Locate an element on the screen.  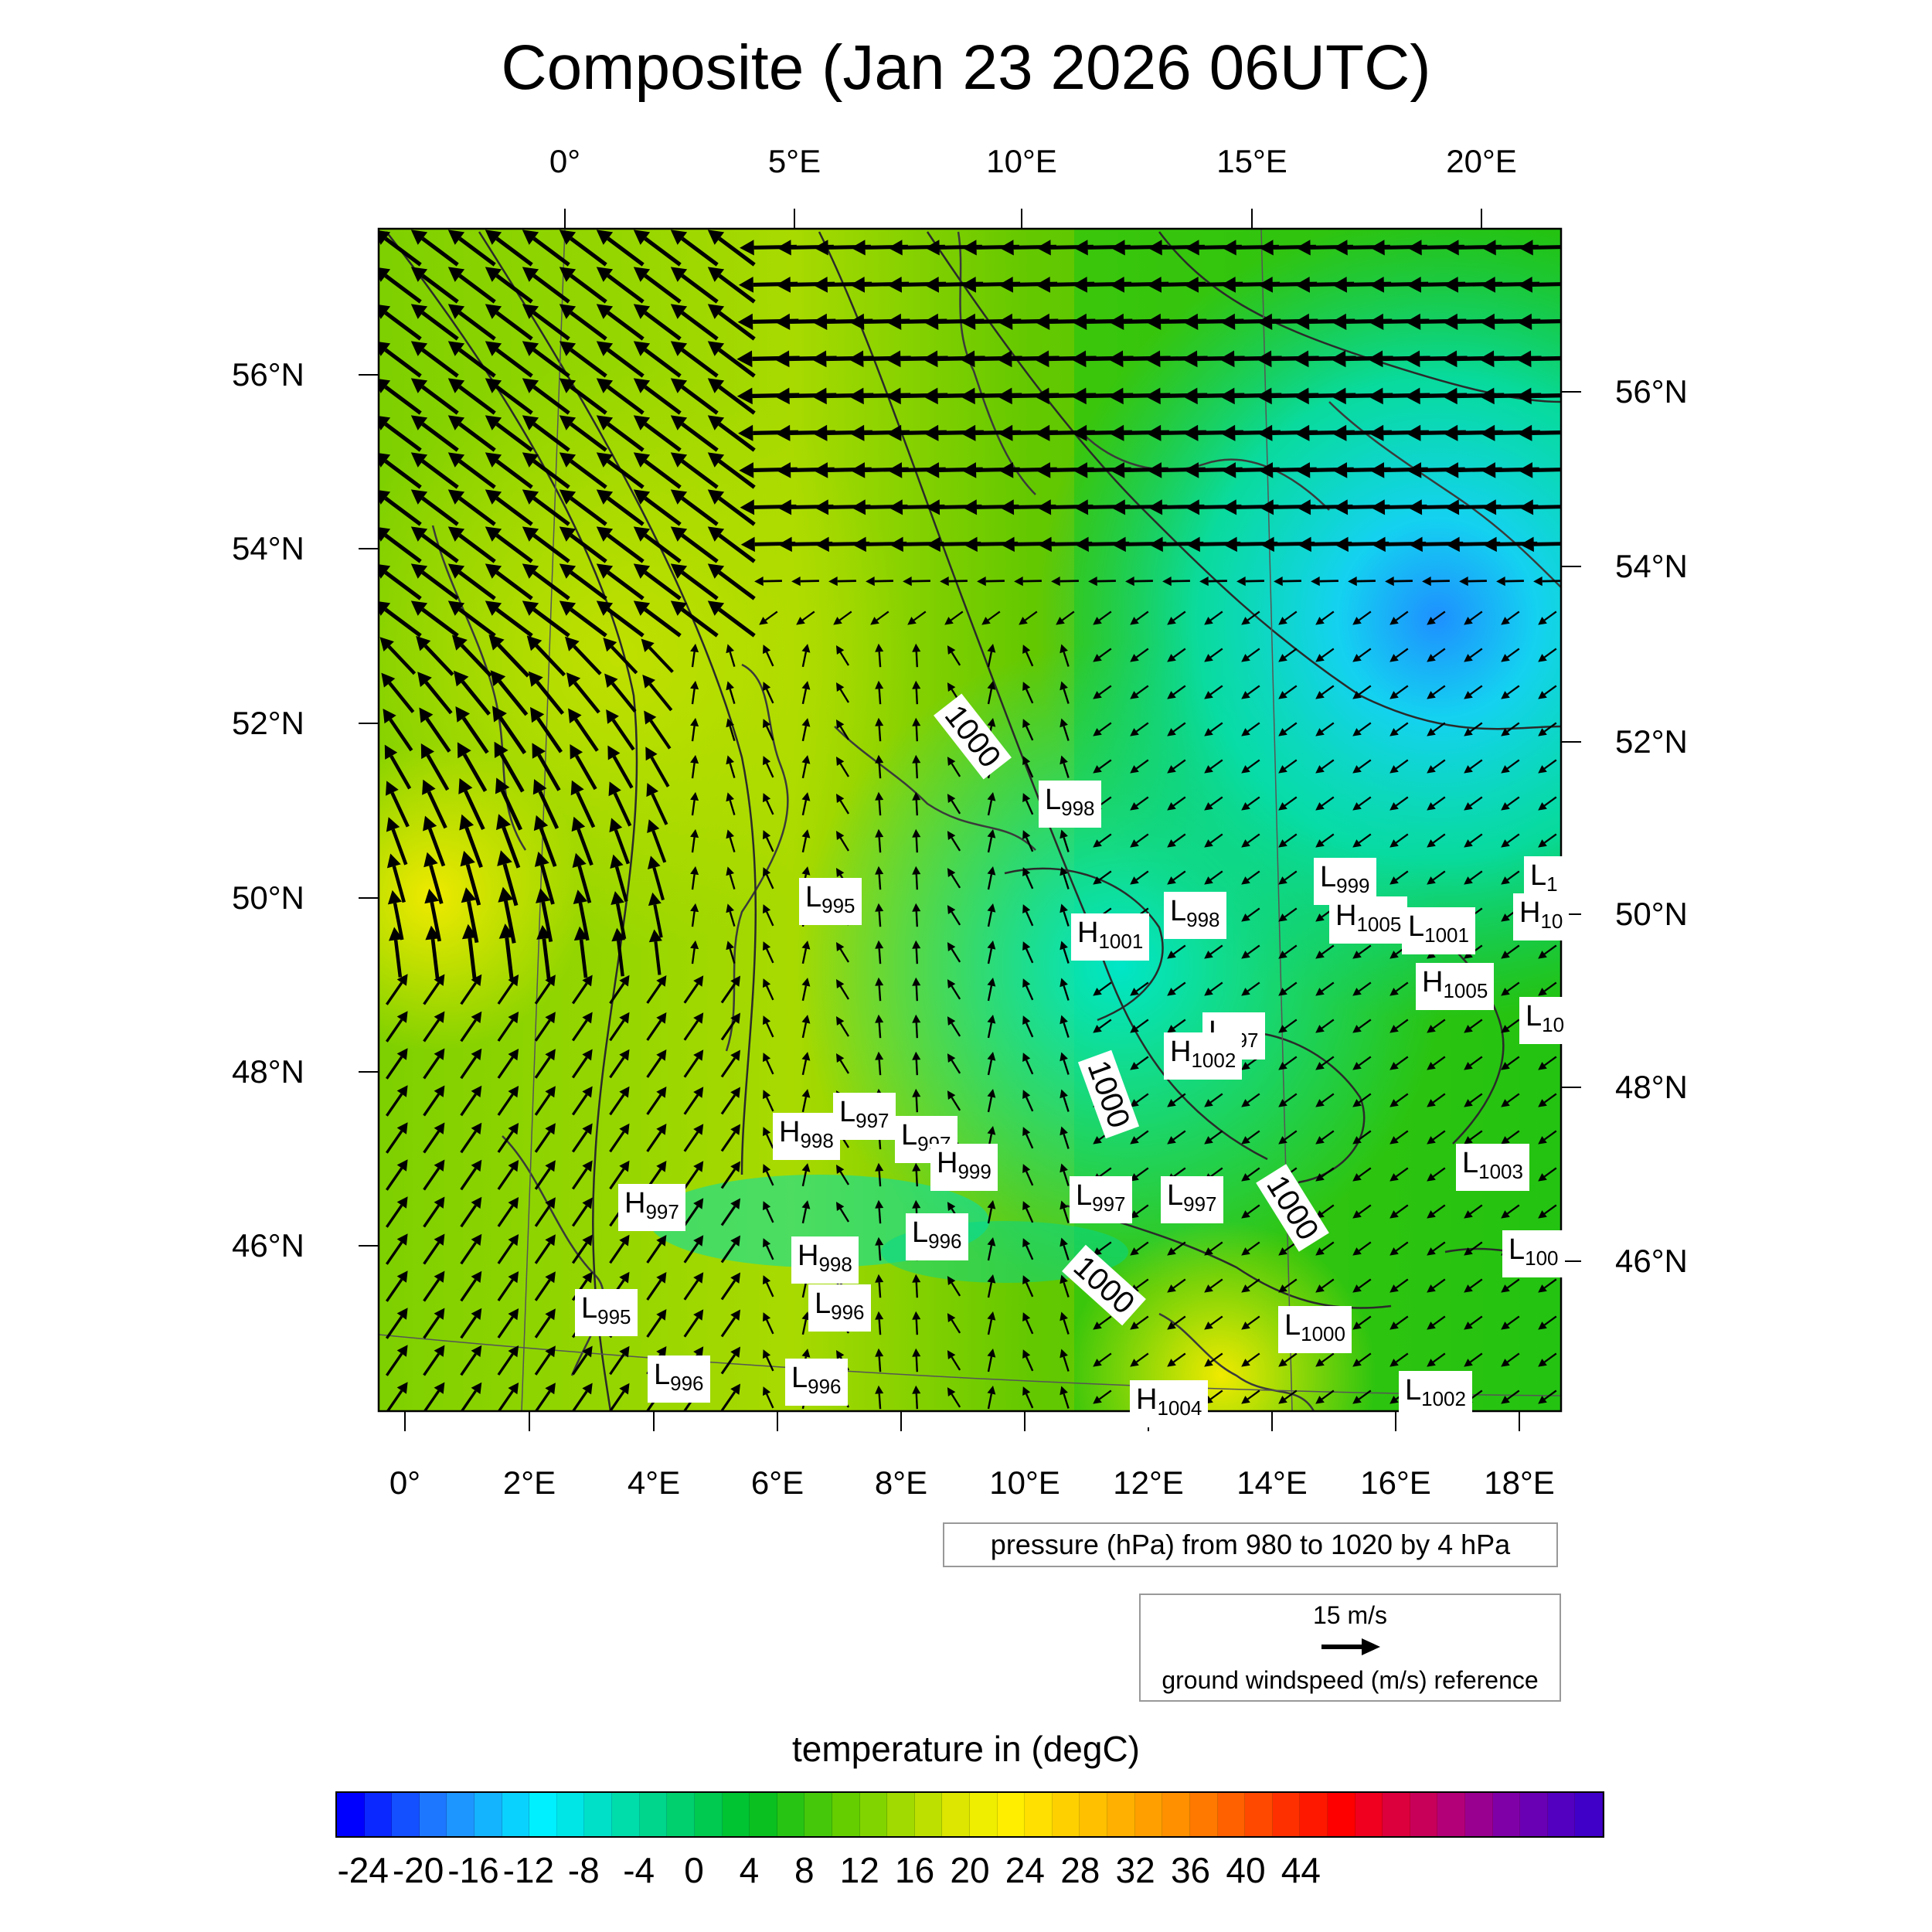
pressure-center-label: L1001 is located at coordinates (1439, 930).